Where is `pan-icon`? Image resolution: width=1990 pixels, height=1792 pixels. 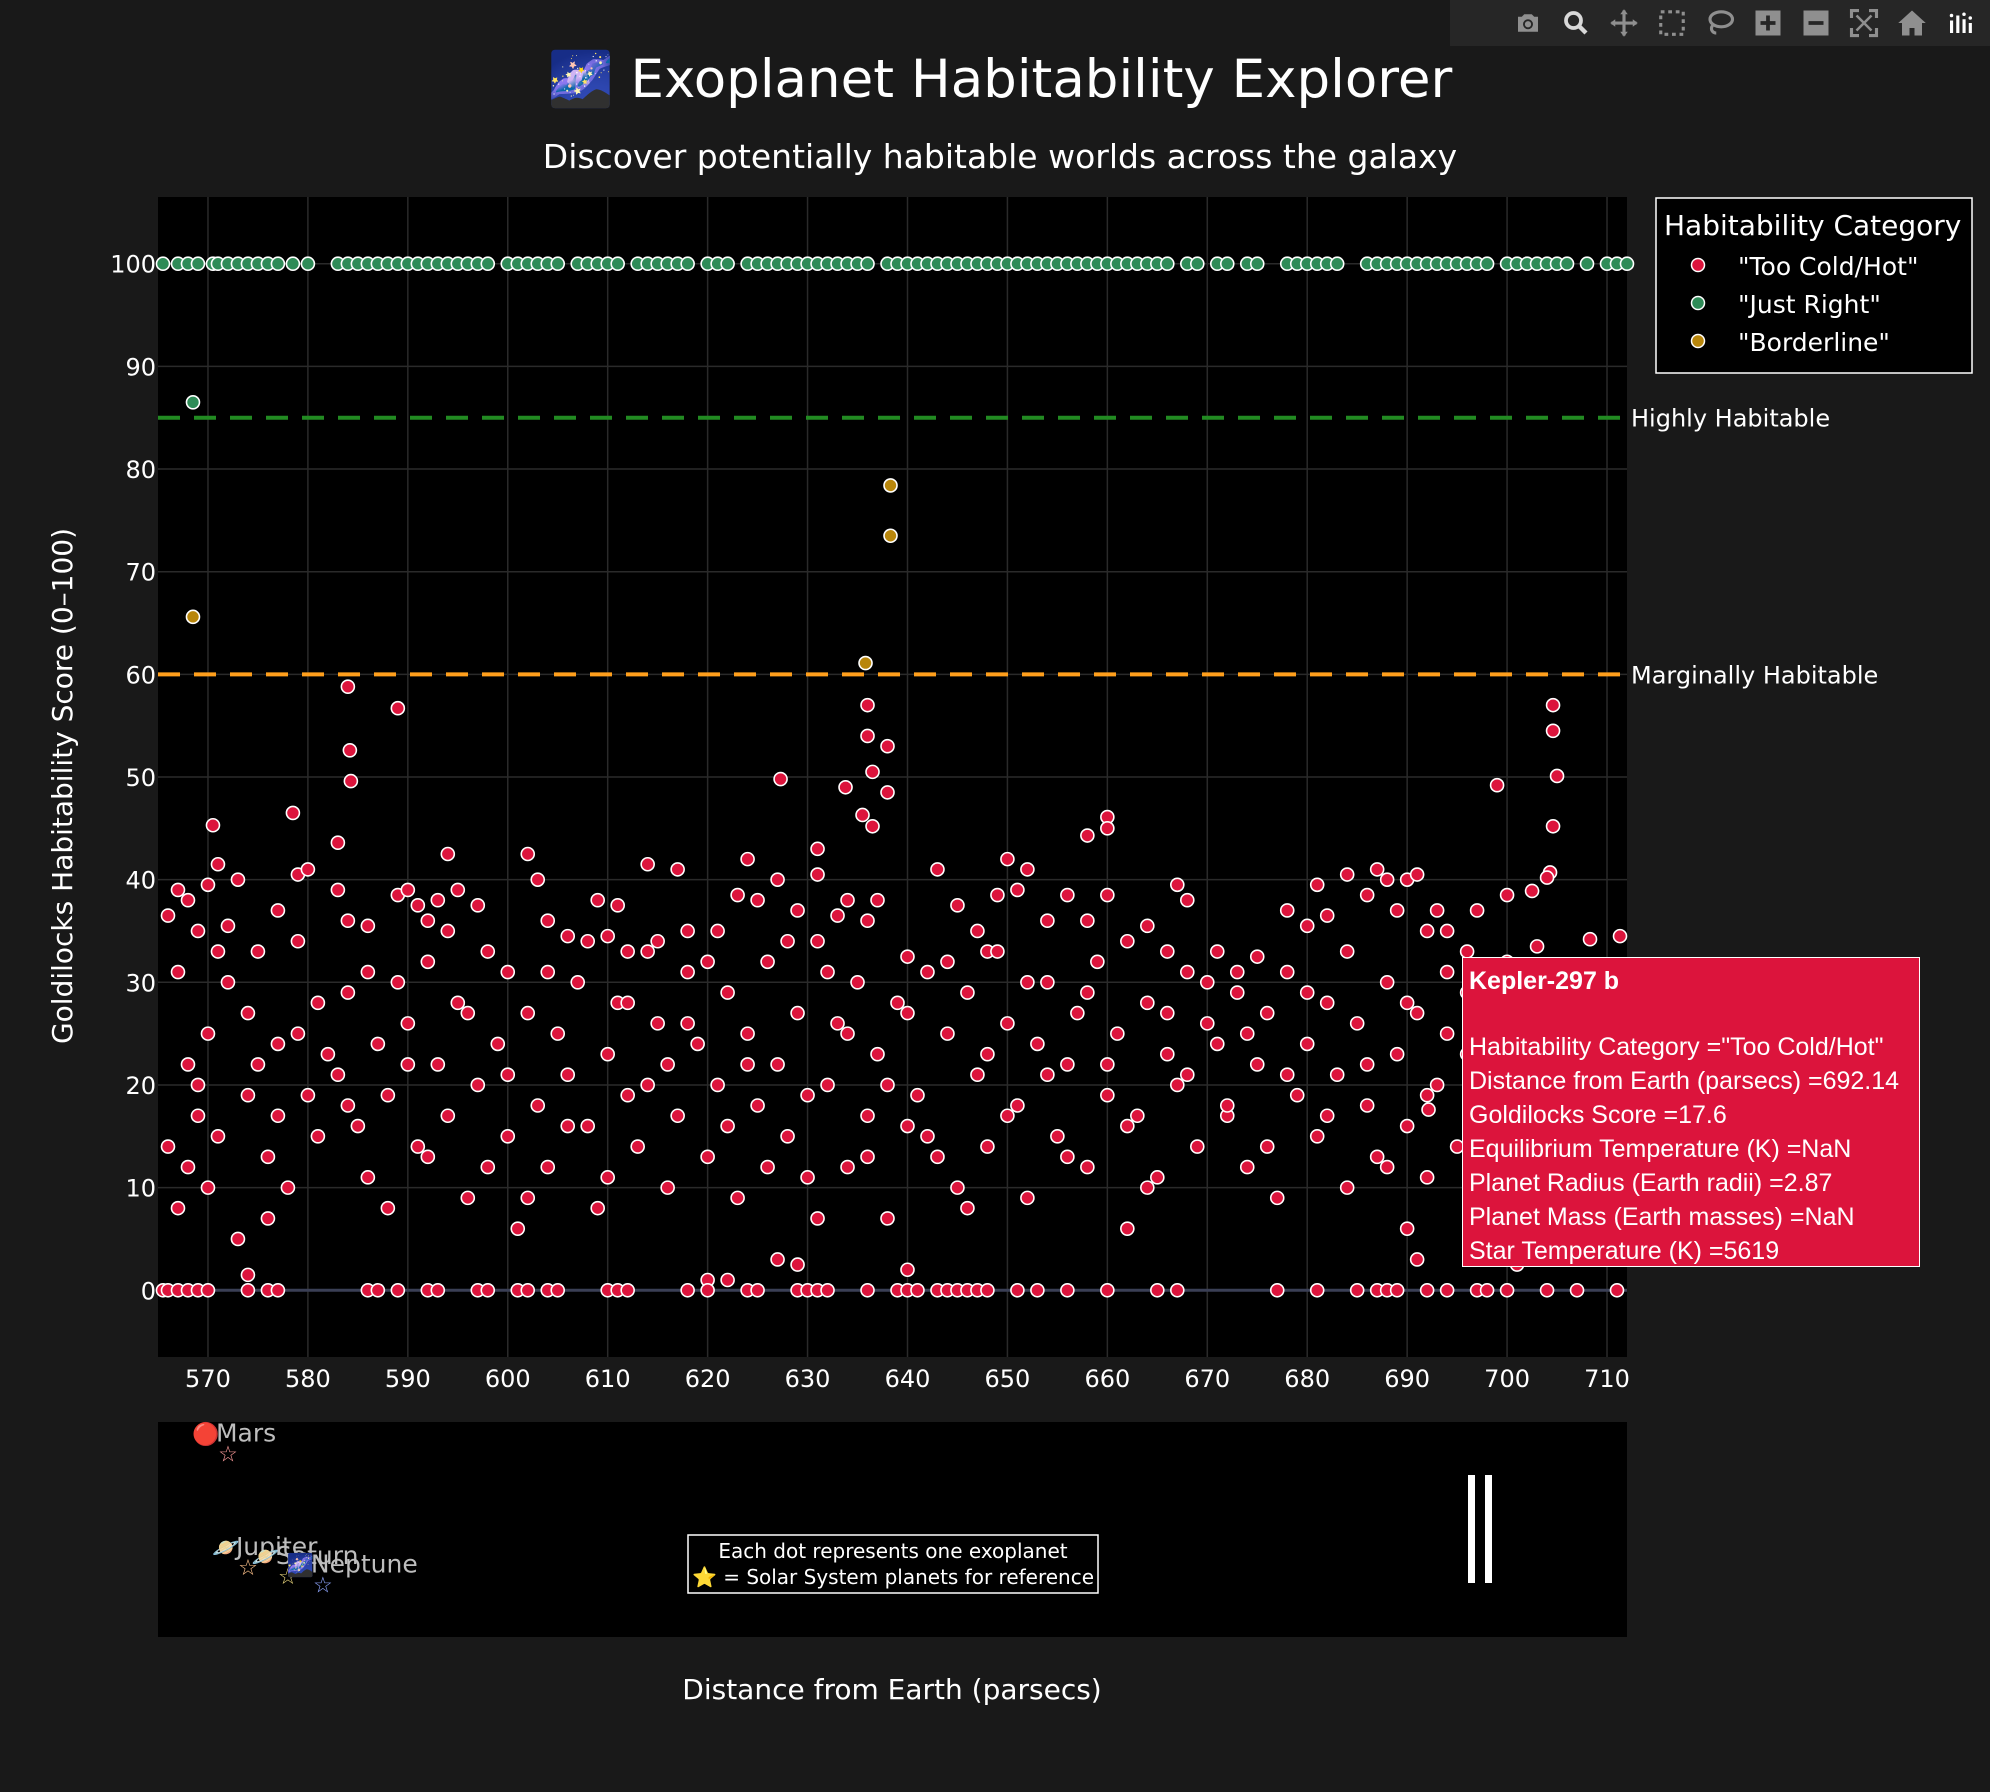 pan-icon is located at coordinates (1624, 23).